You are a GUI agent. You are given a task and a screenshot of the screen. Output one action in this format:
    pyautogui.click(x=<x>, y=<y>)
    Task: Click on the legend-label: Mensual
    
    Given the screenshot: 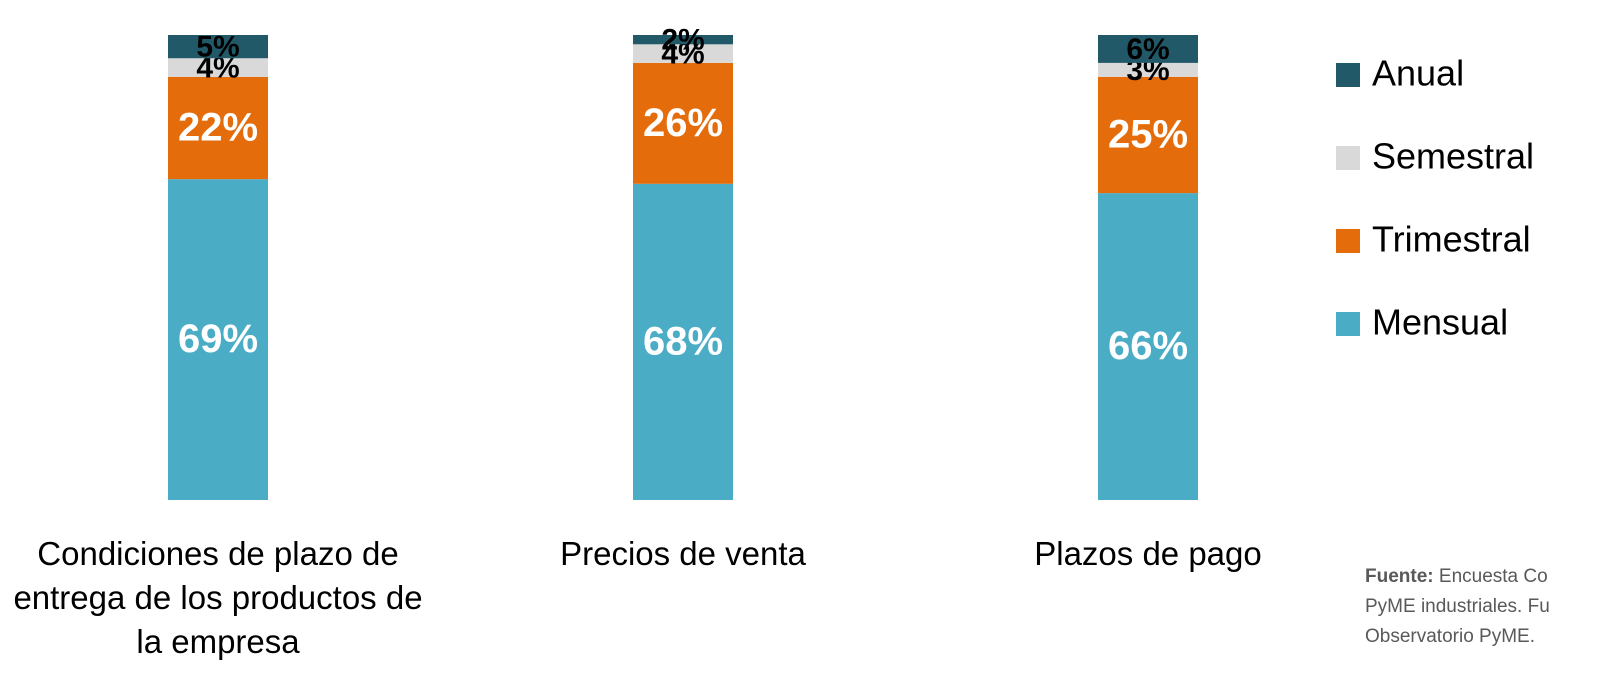 What is the action you would take?
    pyautogui.click(x=1440, y=322)
    